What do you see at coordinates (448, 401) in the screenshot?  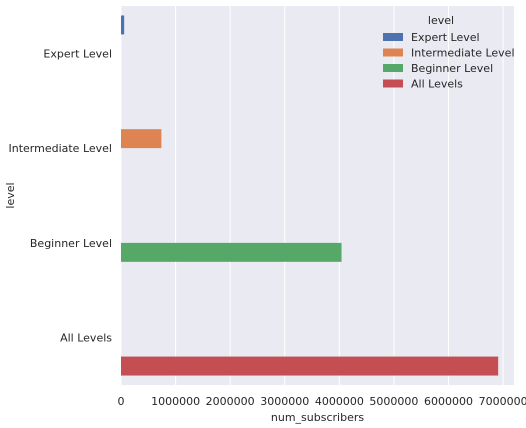 I see `x-tick-label: 6000000` at bounding box center [448, 401].